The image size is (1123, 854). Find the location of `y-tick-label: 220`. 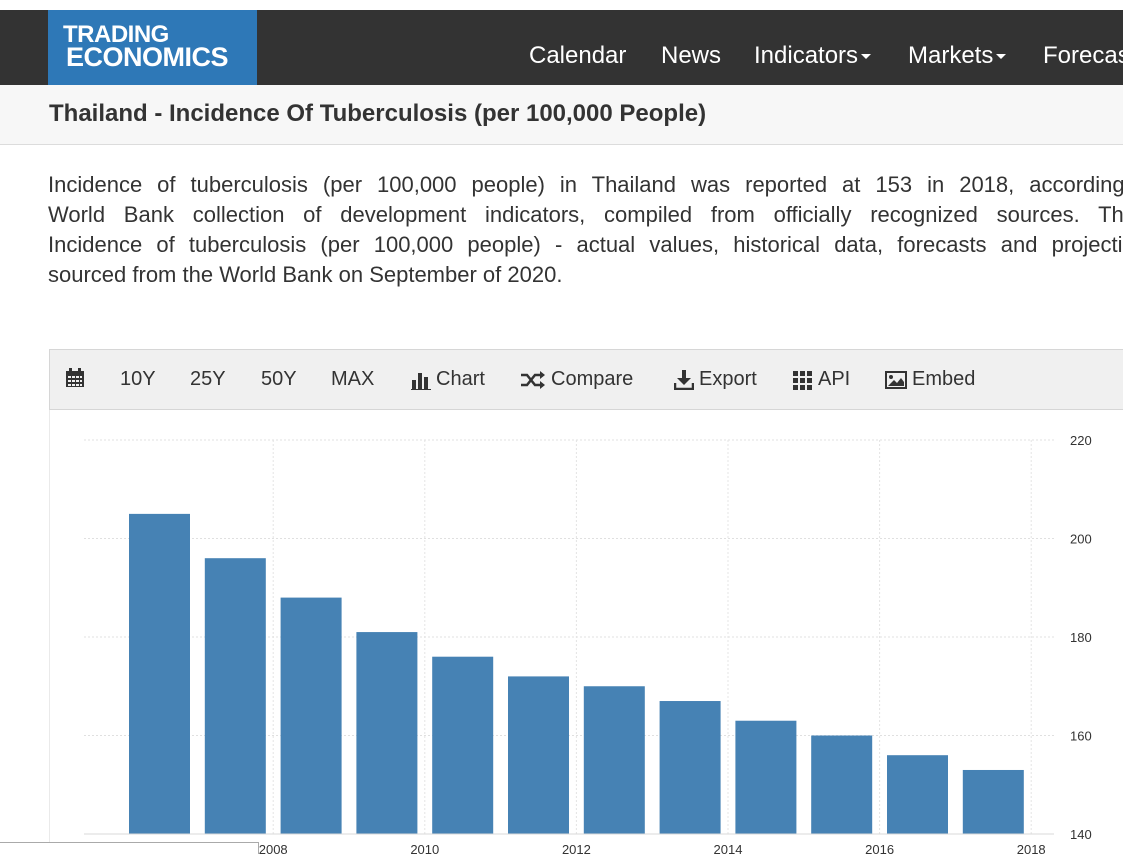

y-tick-label: 220 is located at coordinates (1081, 440).